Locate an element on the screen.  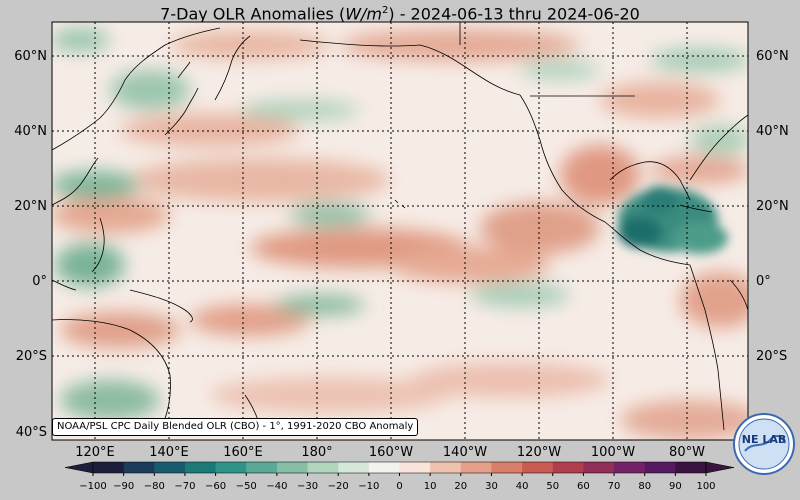
lat-label: 40°S is located at coordinates (31, 432).